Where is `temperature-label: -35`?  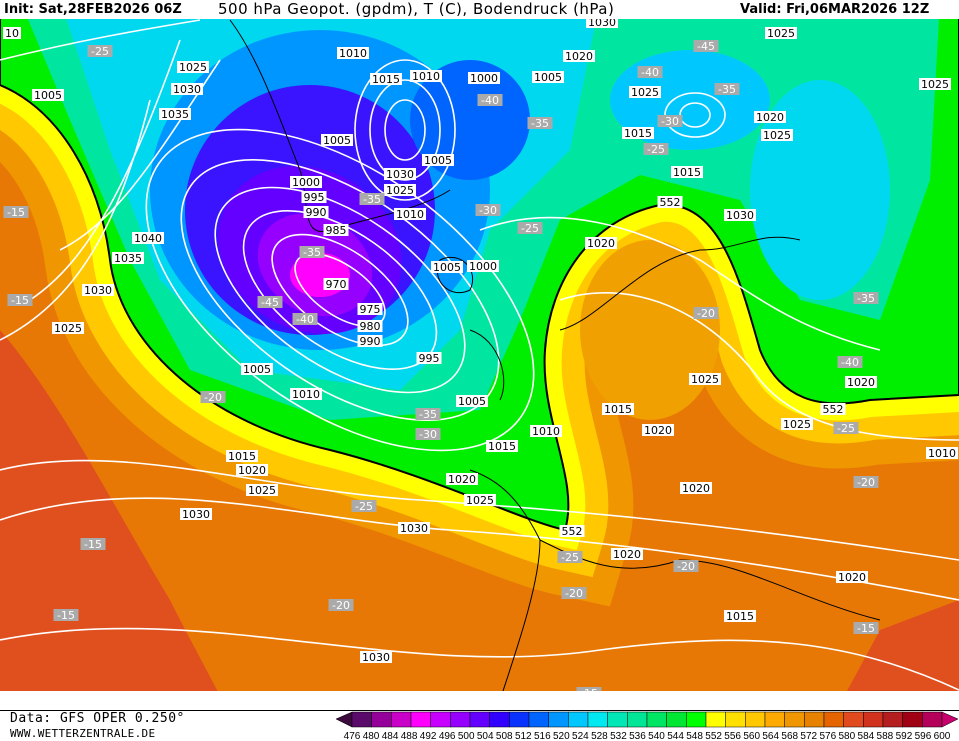 temperature-label: -35 is located at coordinates (372, 199).